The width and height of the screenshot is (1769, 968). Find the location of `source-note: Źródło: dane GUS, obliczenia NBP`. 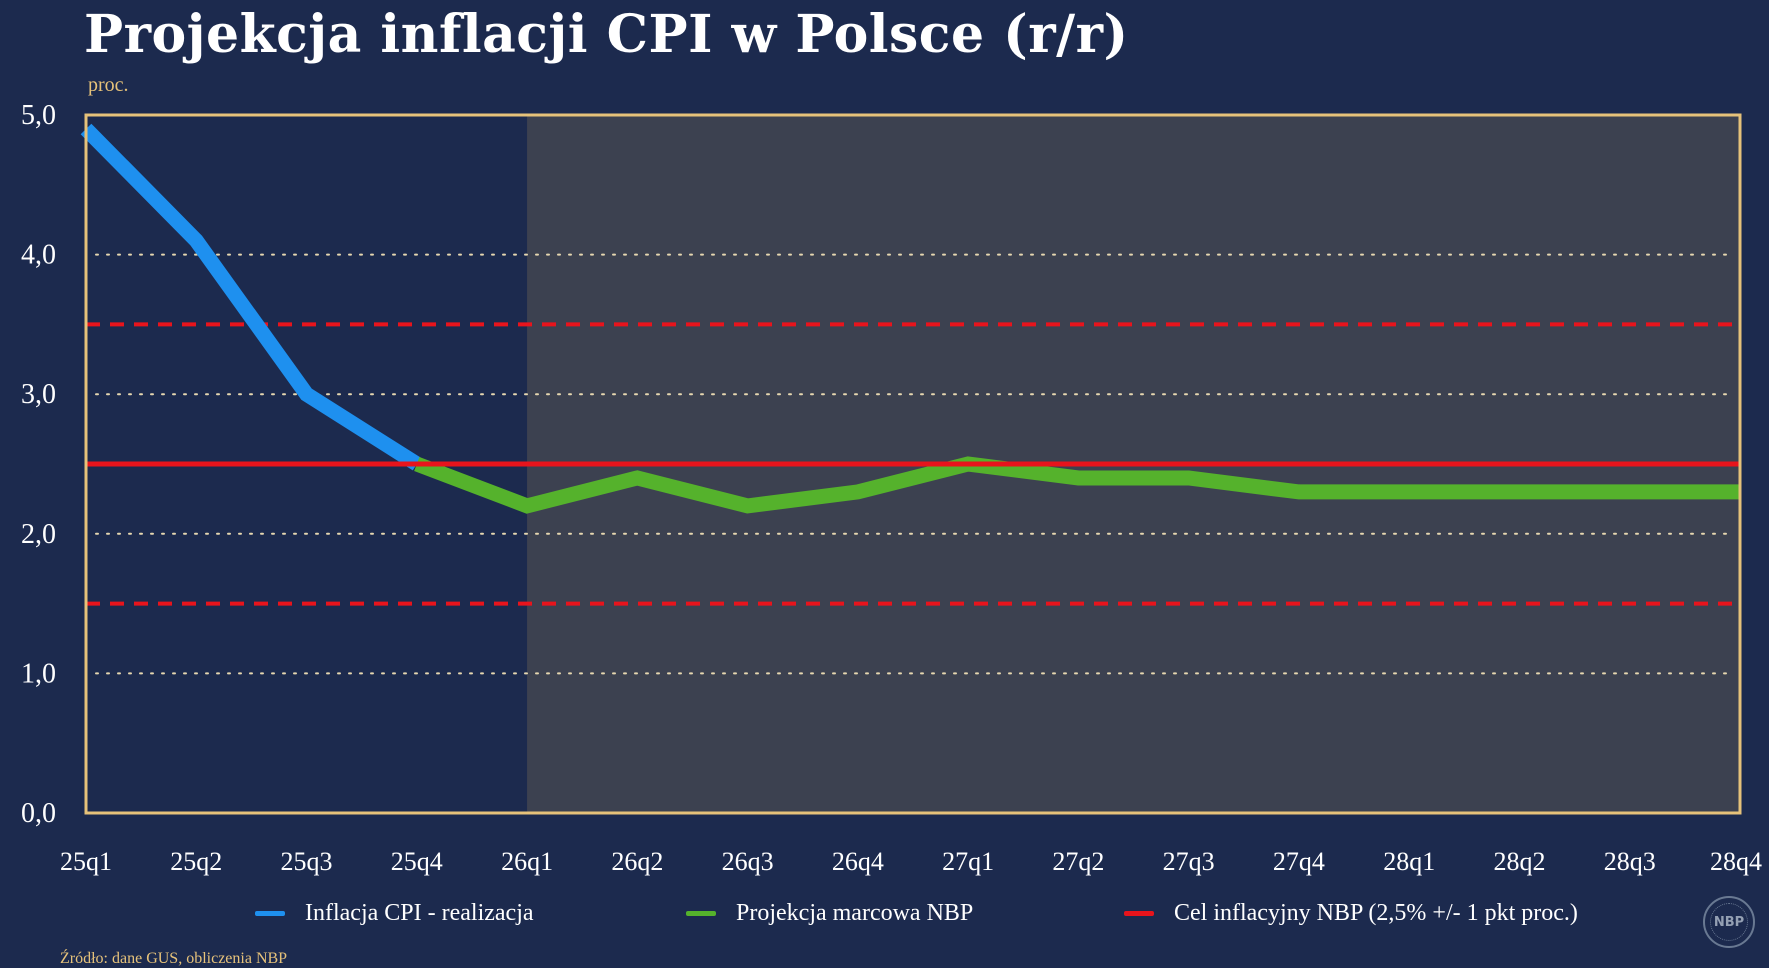

source-note: Źródło: dane GUS, obliczenia NBP is located at coordinates (174, 958).